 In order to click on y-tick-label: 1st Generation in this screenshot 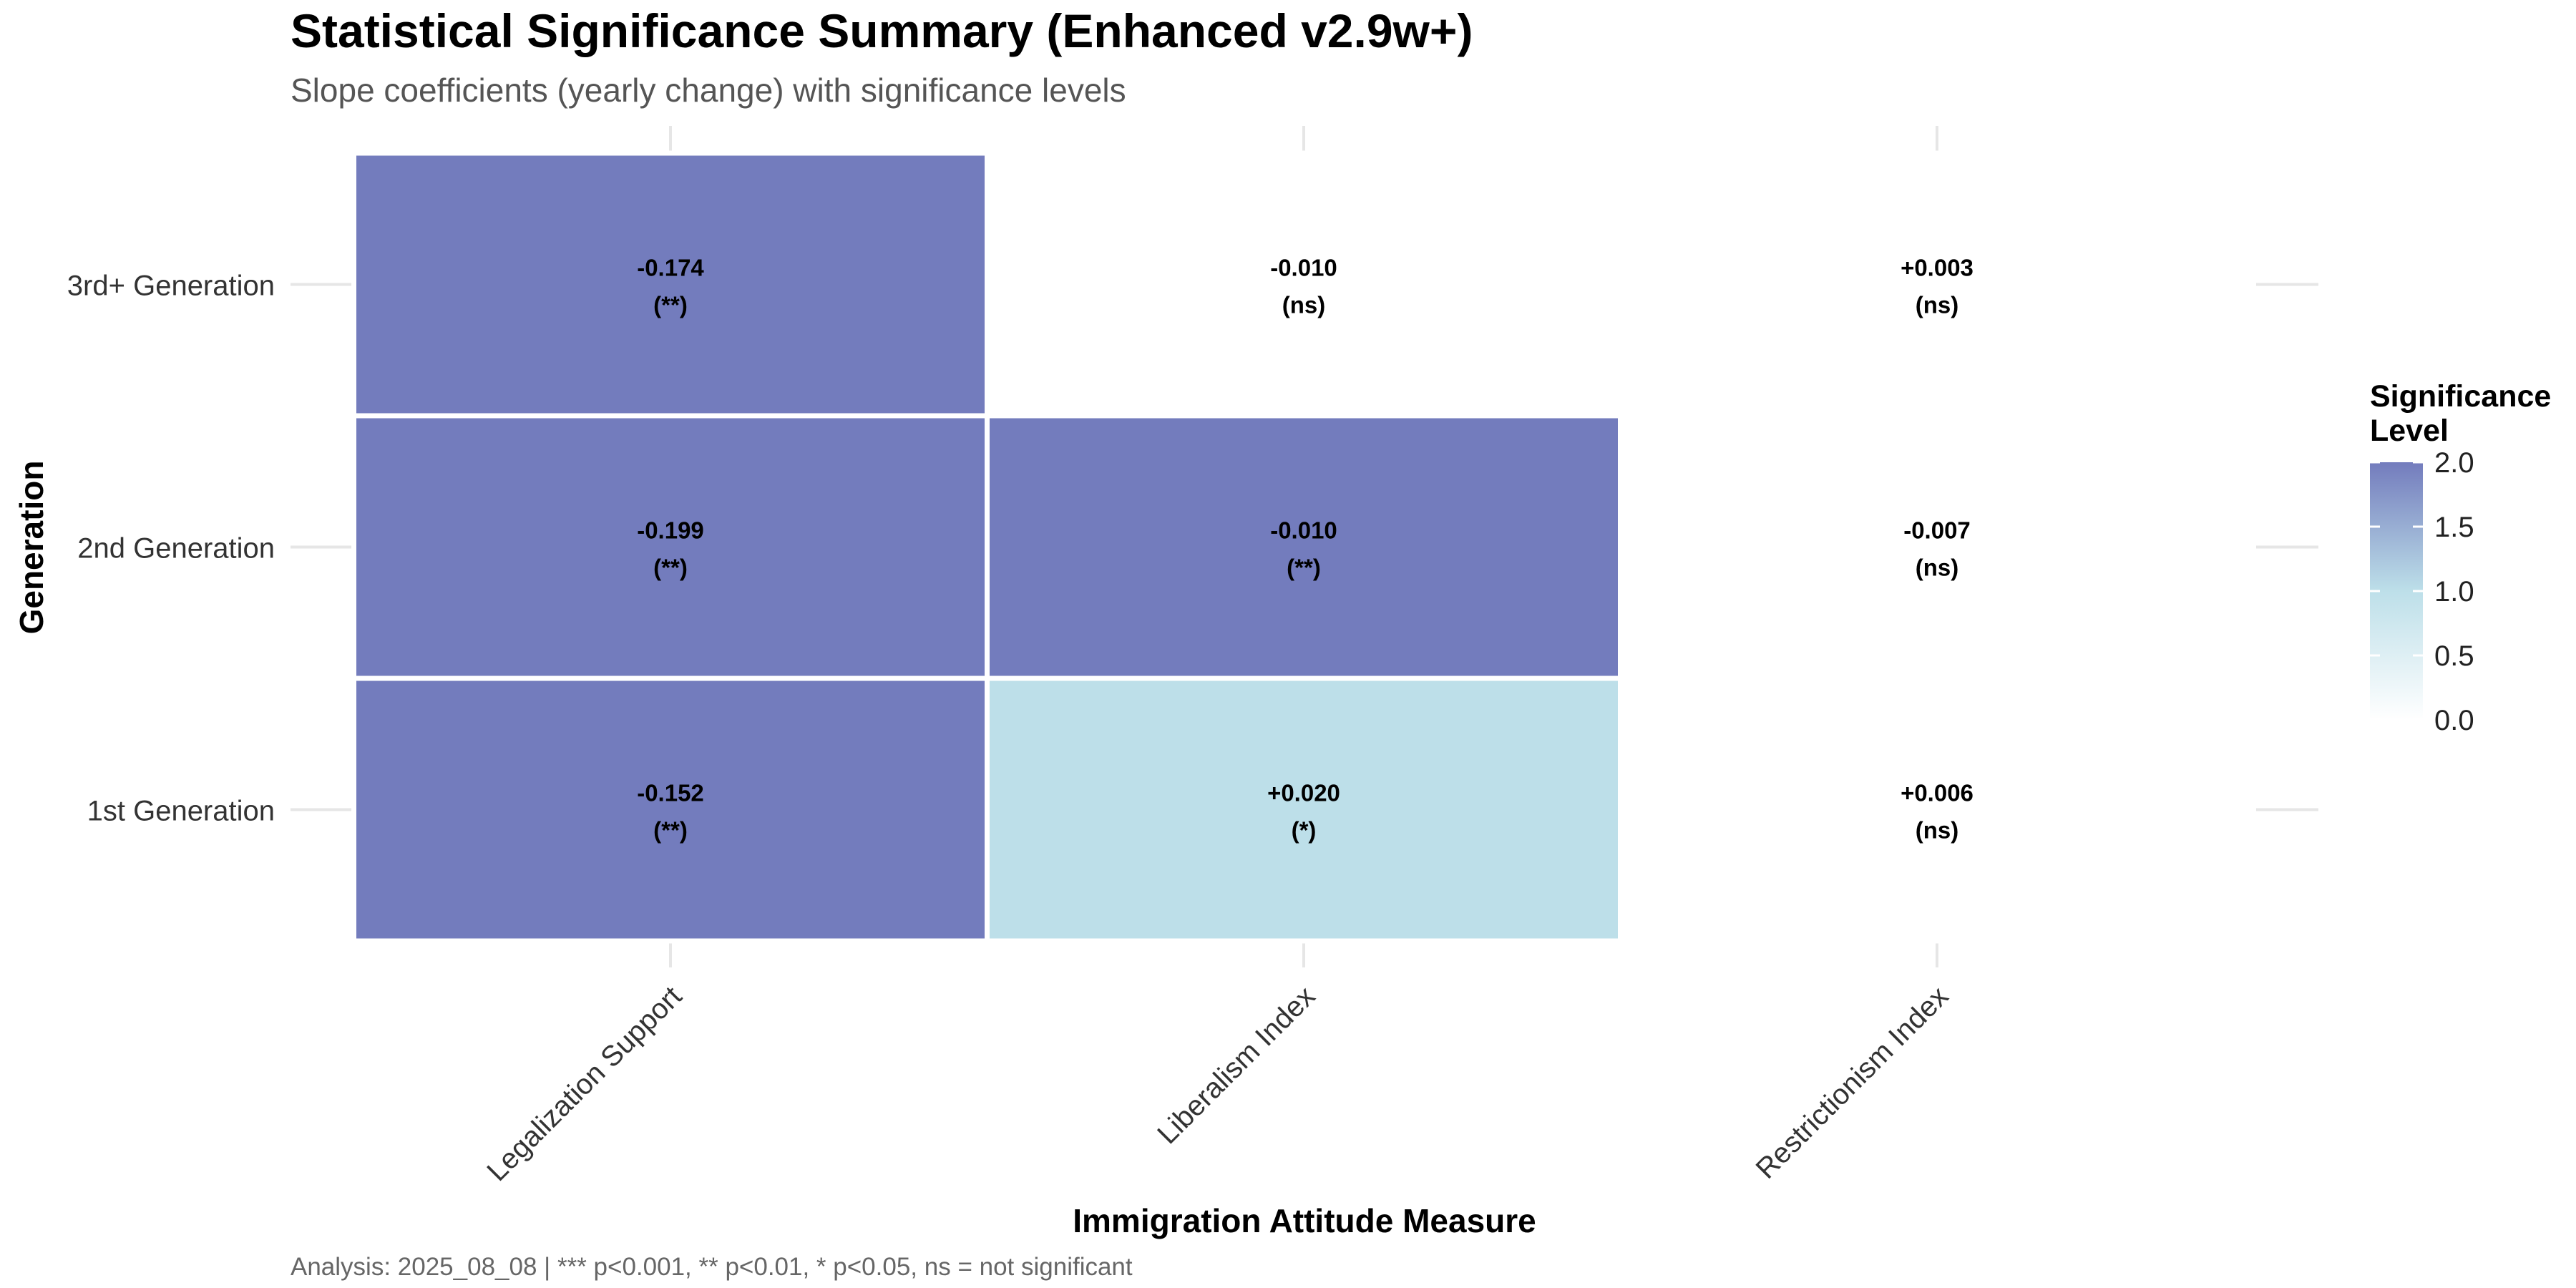, I will do `click(181, 811)`.